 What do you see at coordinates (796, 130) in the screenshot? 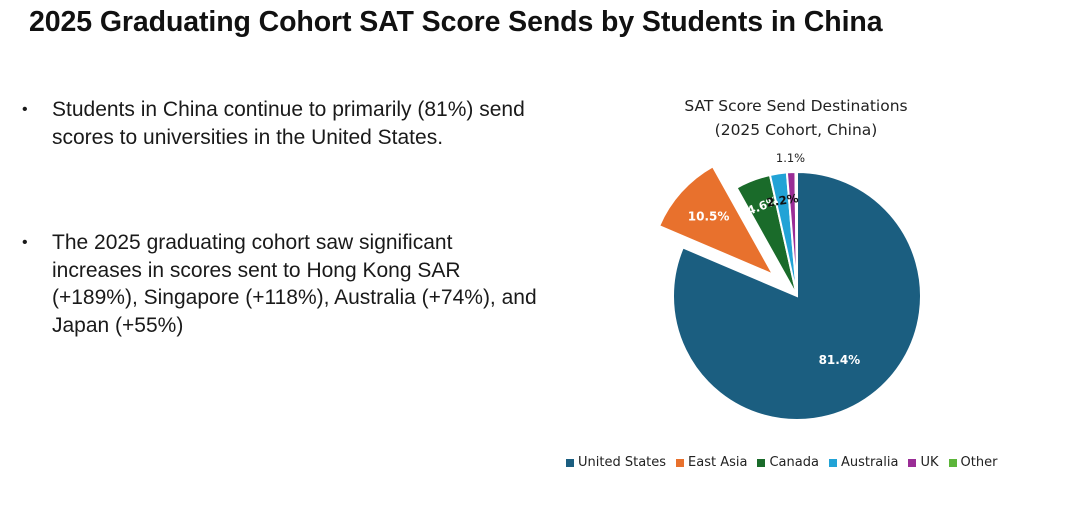
I see `chart-subtitle: (2025 Cohort, China)` at bounding box center [796, 130].